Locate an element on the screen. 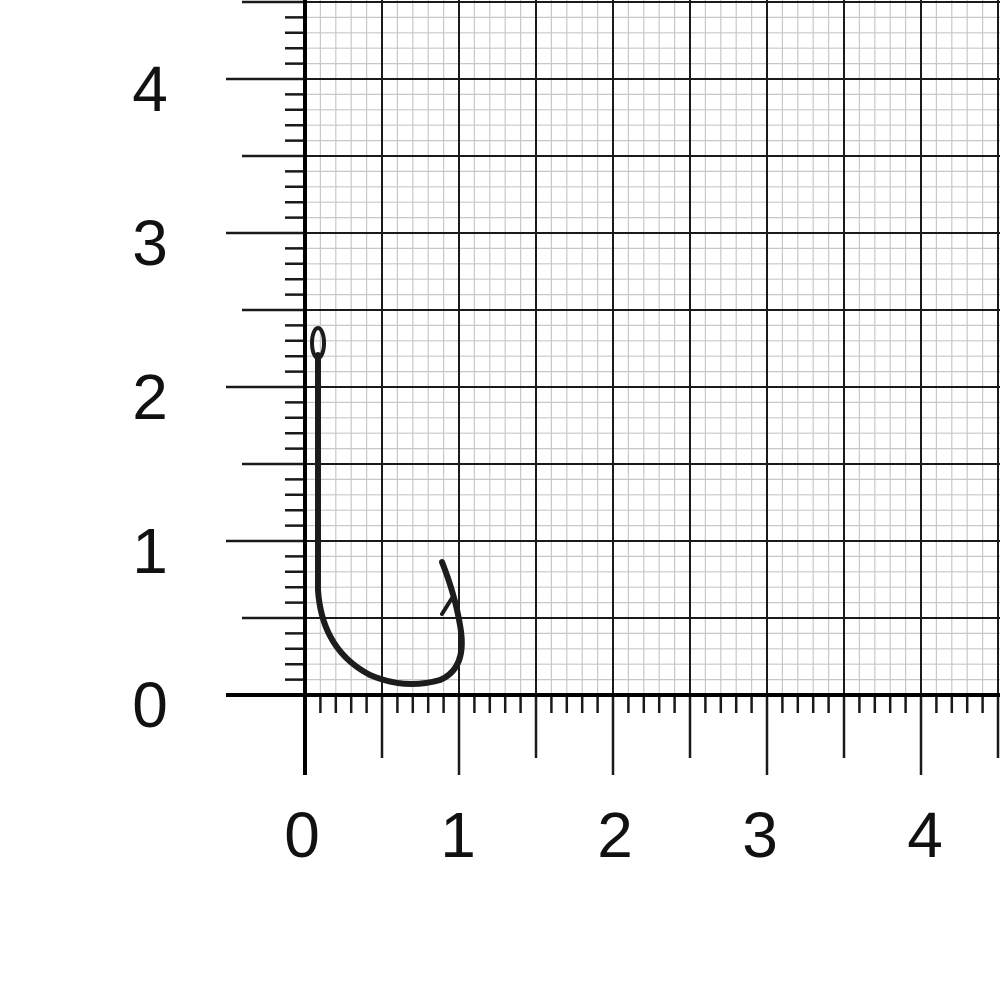 The image size is (1000, 1000). hook-body is located at coordinates (390, 519).